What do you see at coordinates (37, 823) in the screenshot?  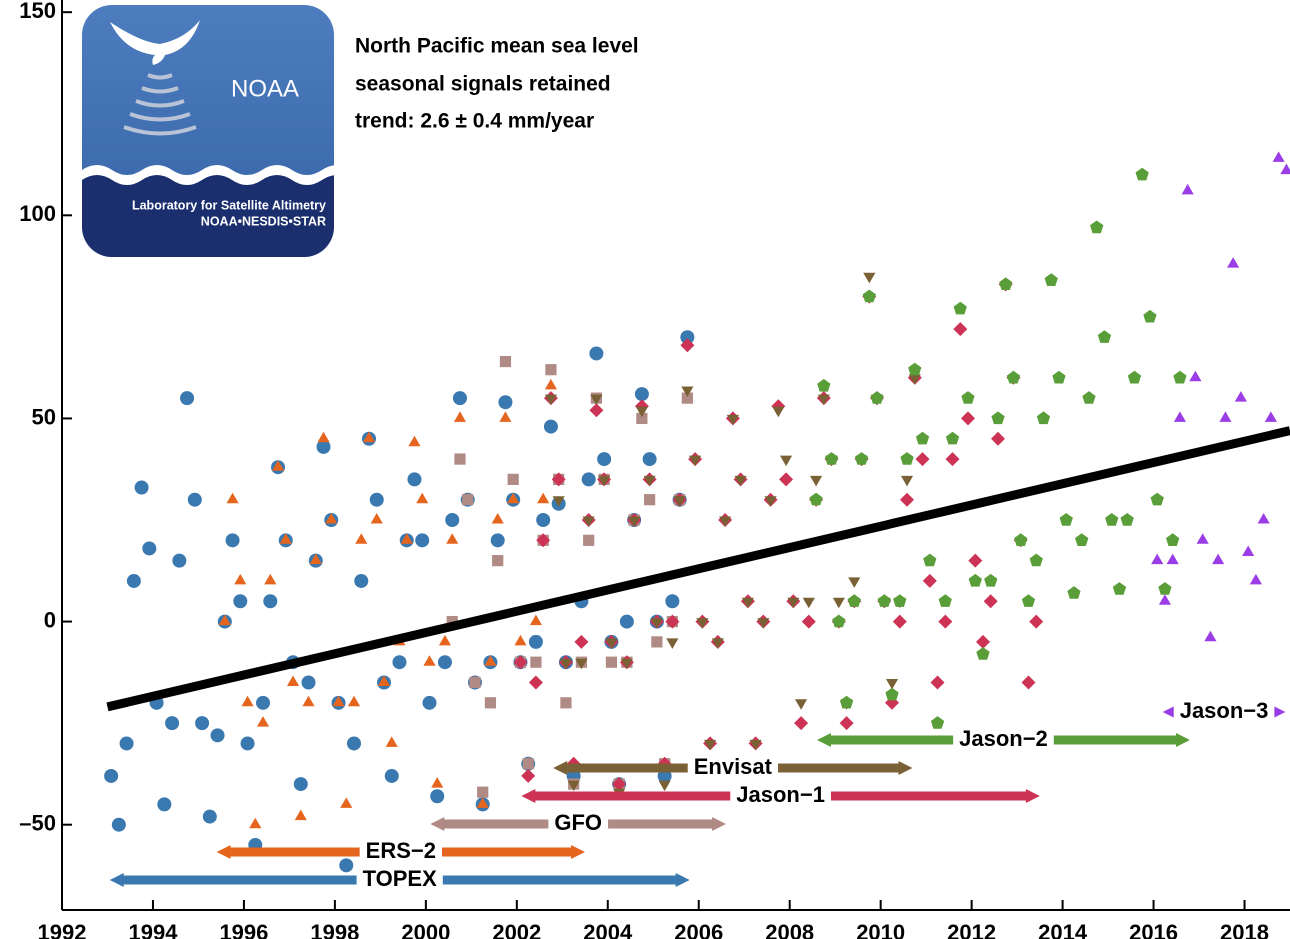 I see `y-tick-label: –50` at bounding box center [37, 823].